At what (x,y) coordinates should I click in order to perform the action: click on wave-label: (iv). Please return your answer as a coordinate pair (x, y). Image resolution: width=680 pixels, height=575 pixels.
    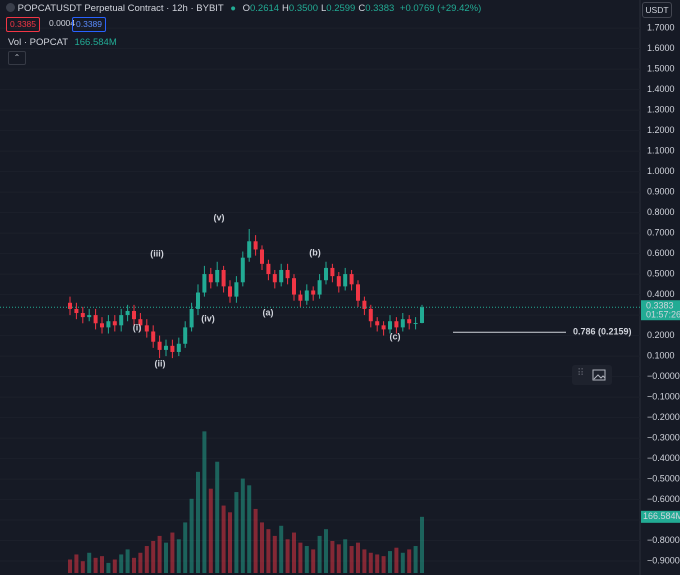
    Looking at the image, I should click on (208, 318).